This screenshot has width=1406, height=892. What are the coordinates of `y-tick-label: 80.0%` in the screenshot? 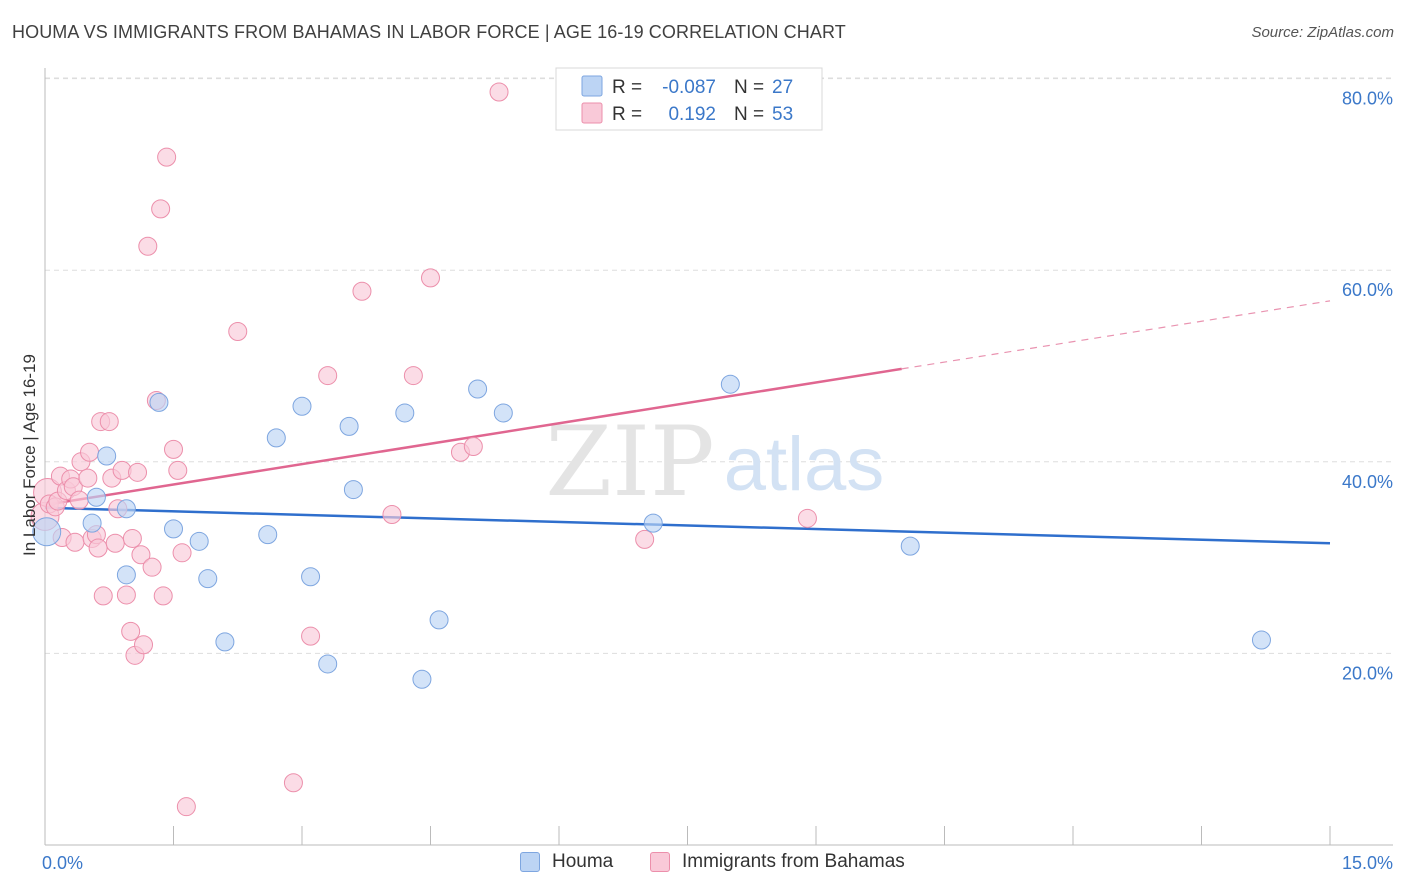 It's located at (1367, 99).